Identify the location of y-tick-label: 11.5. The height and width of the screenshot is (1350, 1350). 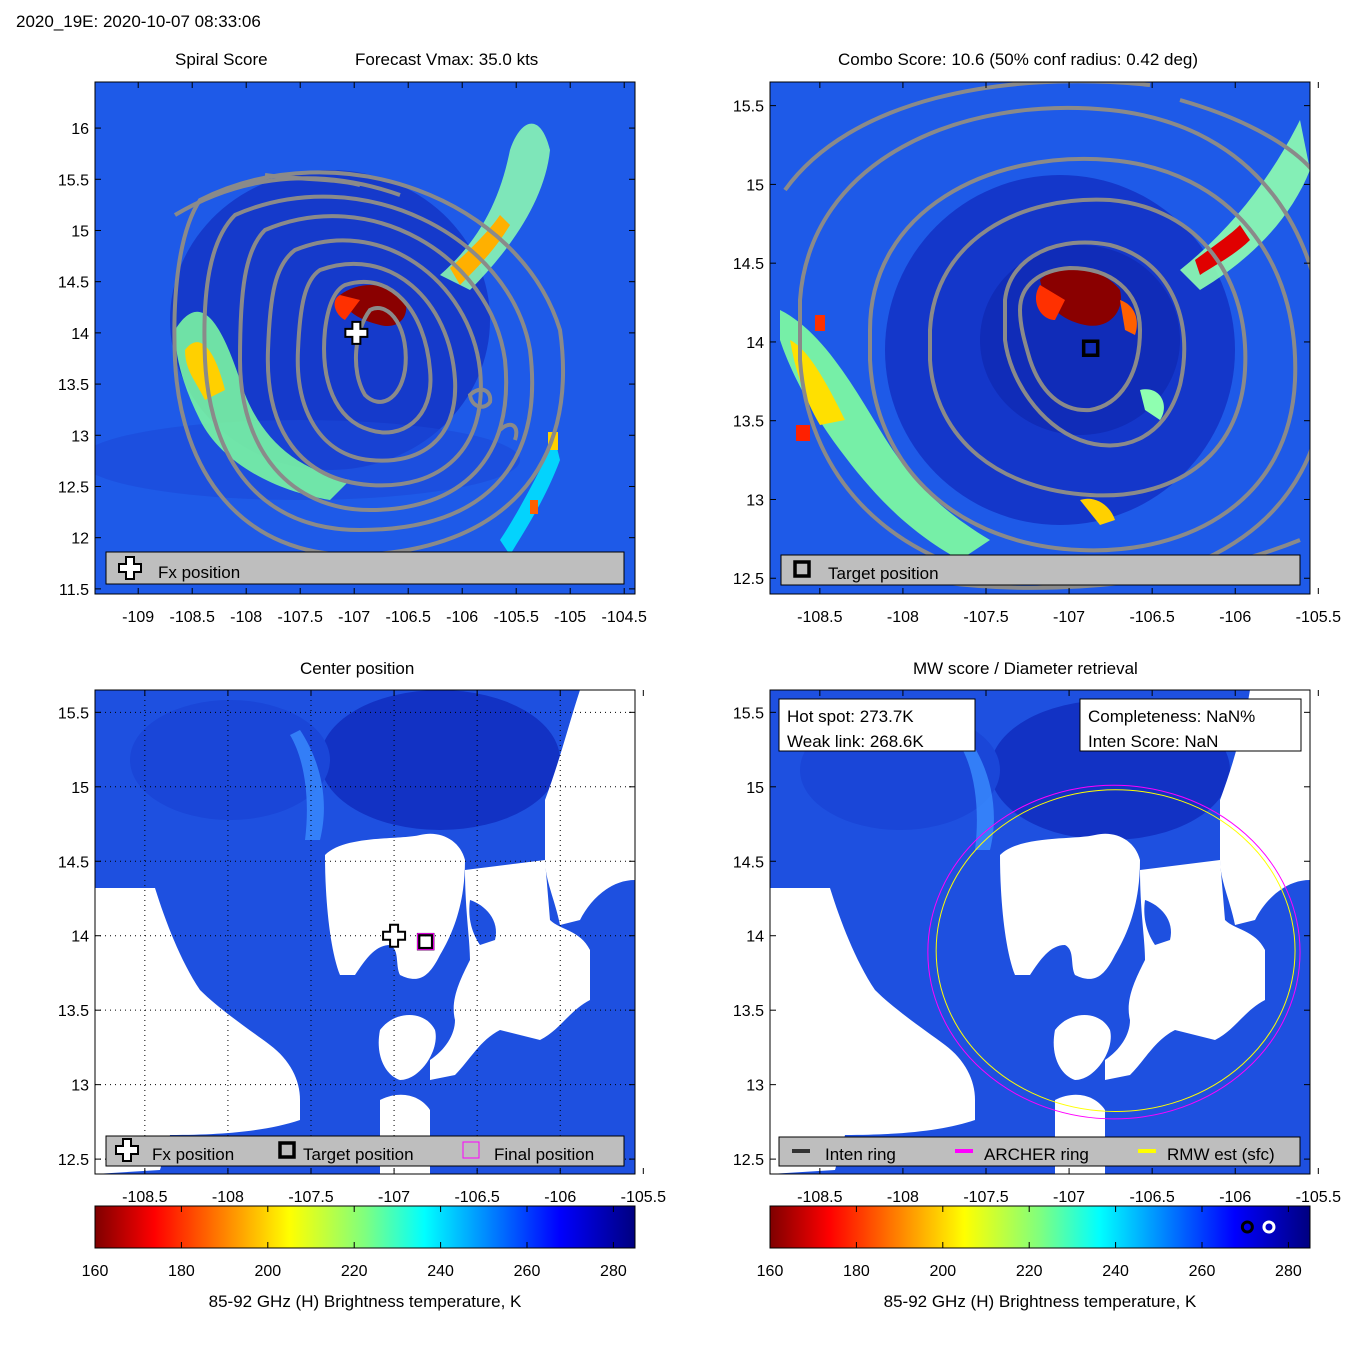
(74, 590).